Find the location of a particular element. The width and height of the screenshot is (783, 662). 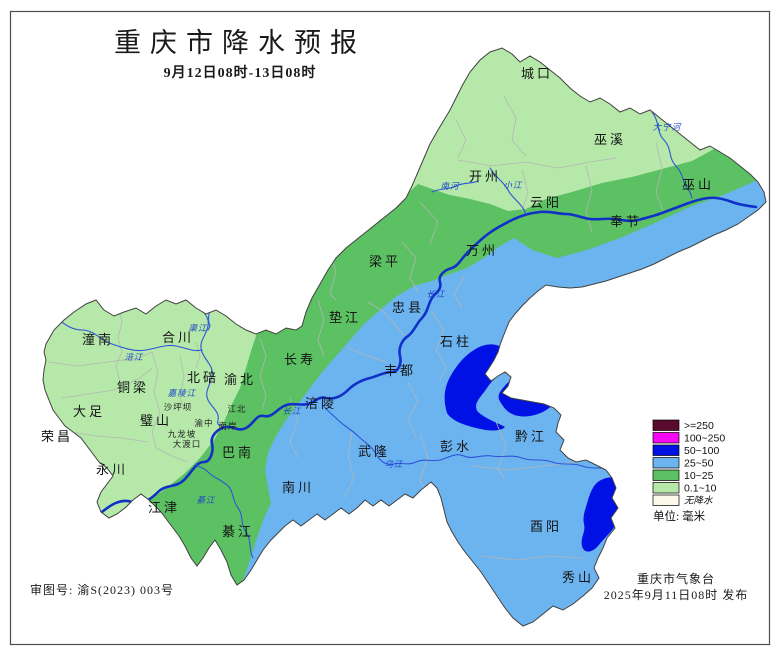

city-district-label: 九龙坡 is located at coordinates (182, 434).